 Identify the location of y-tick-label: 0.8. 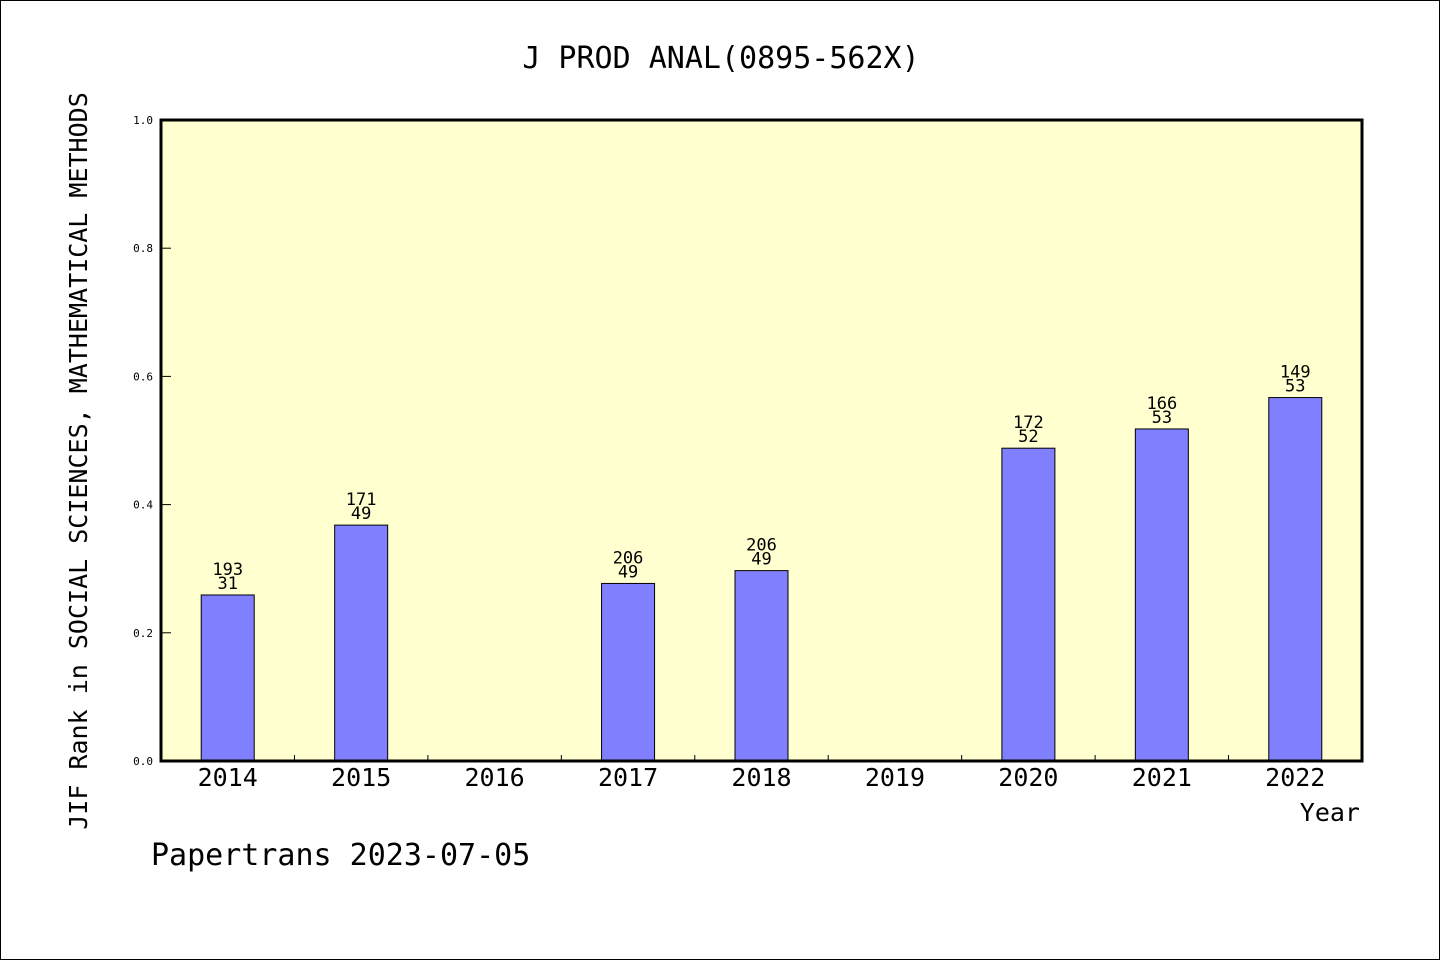
(143, 248).